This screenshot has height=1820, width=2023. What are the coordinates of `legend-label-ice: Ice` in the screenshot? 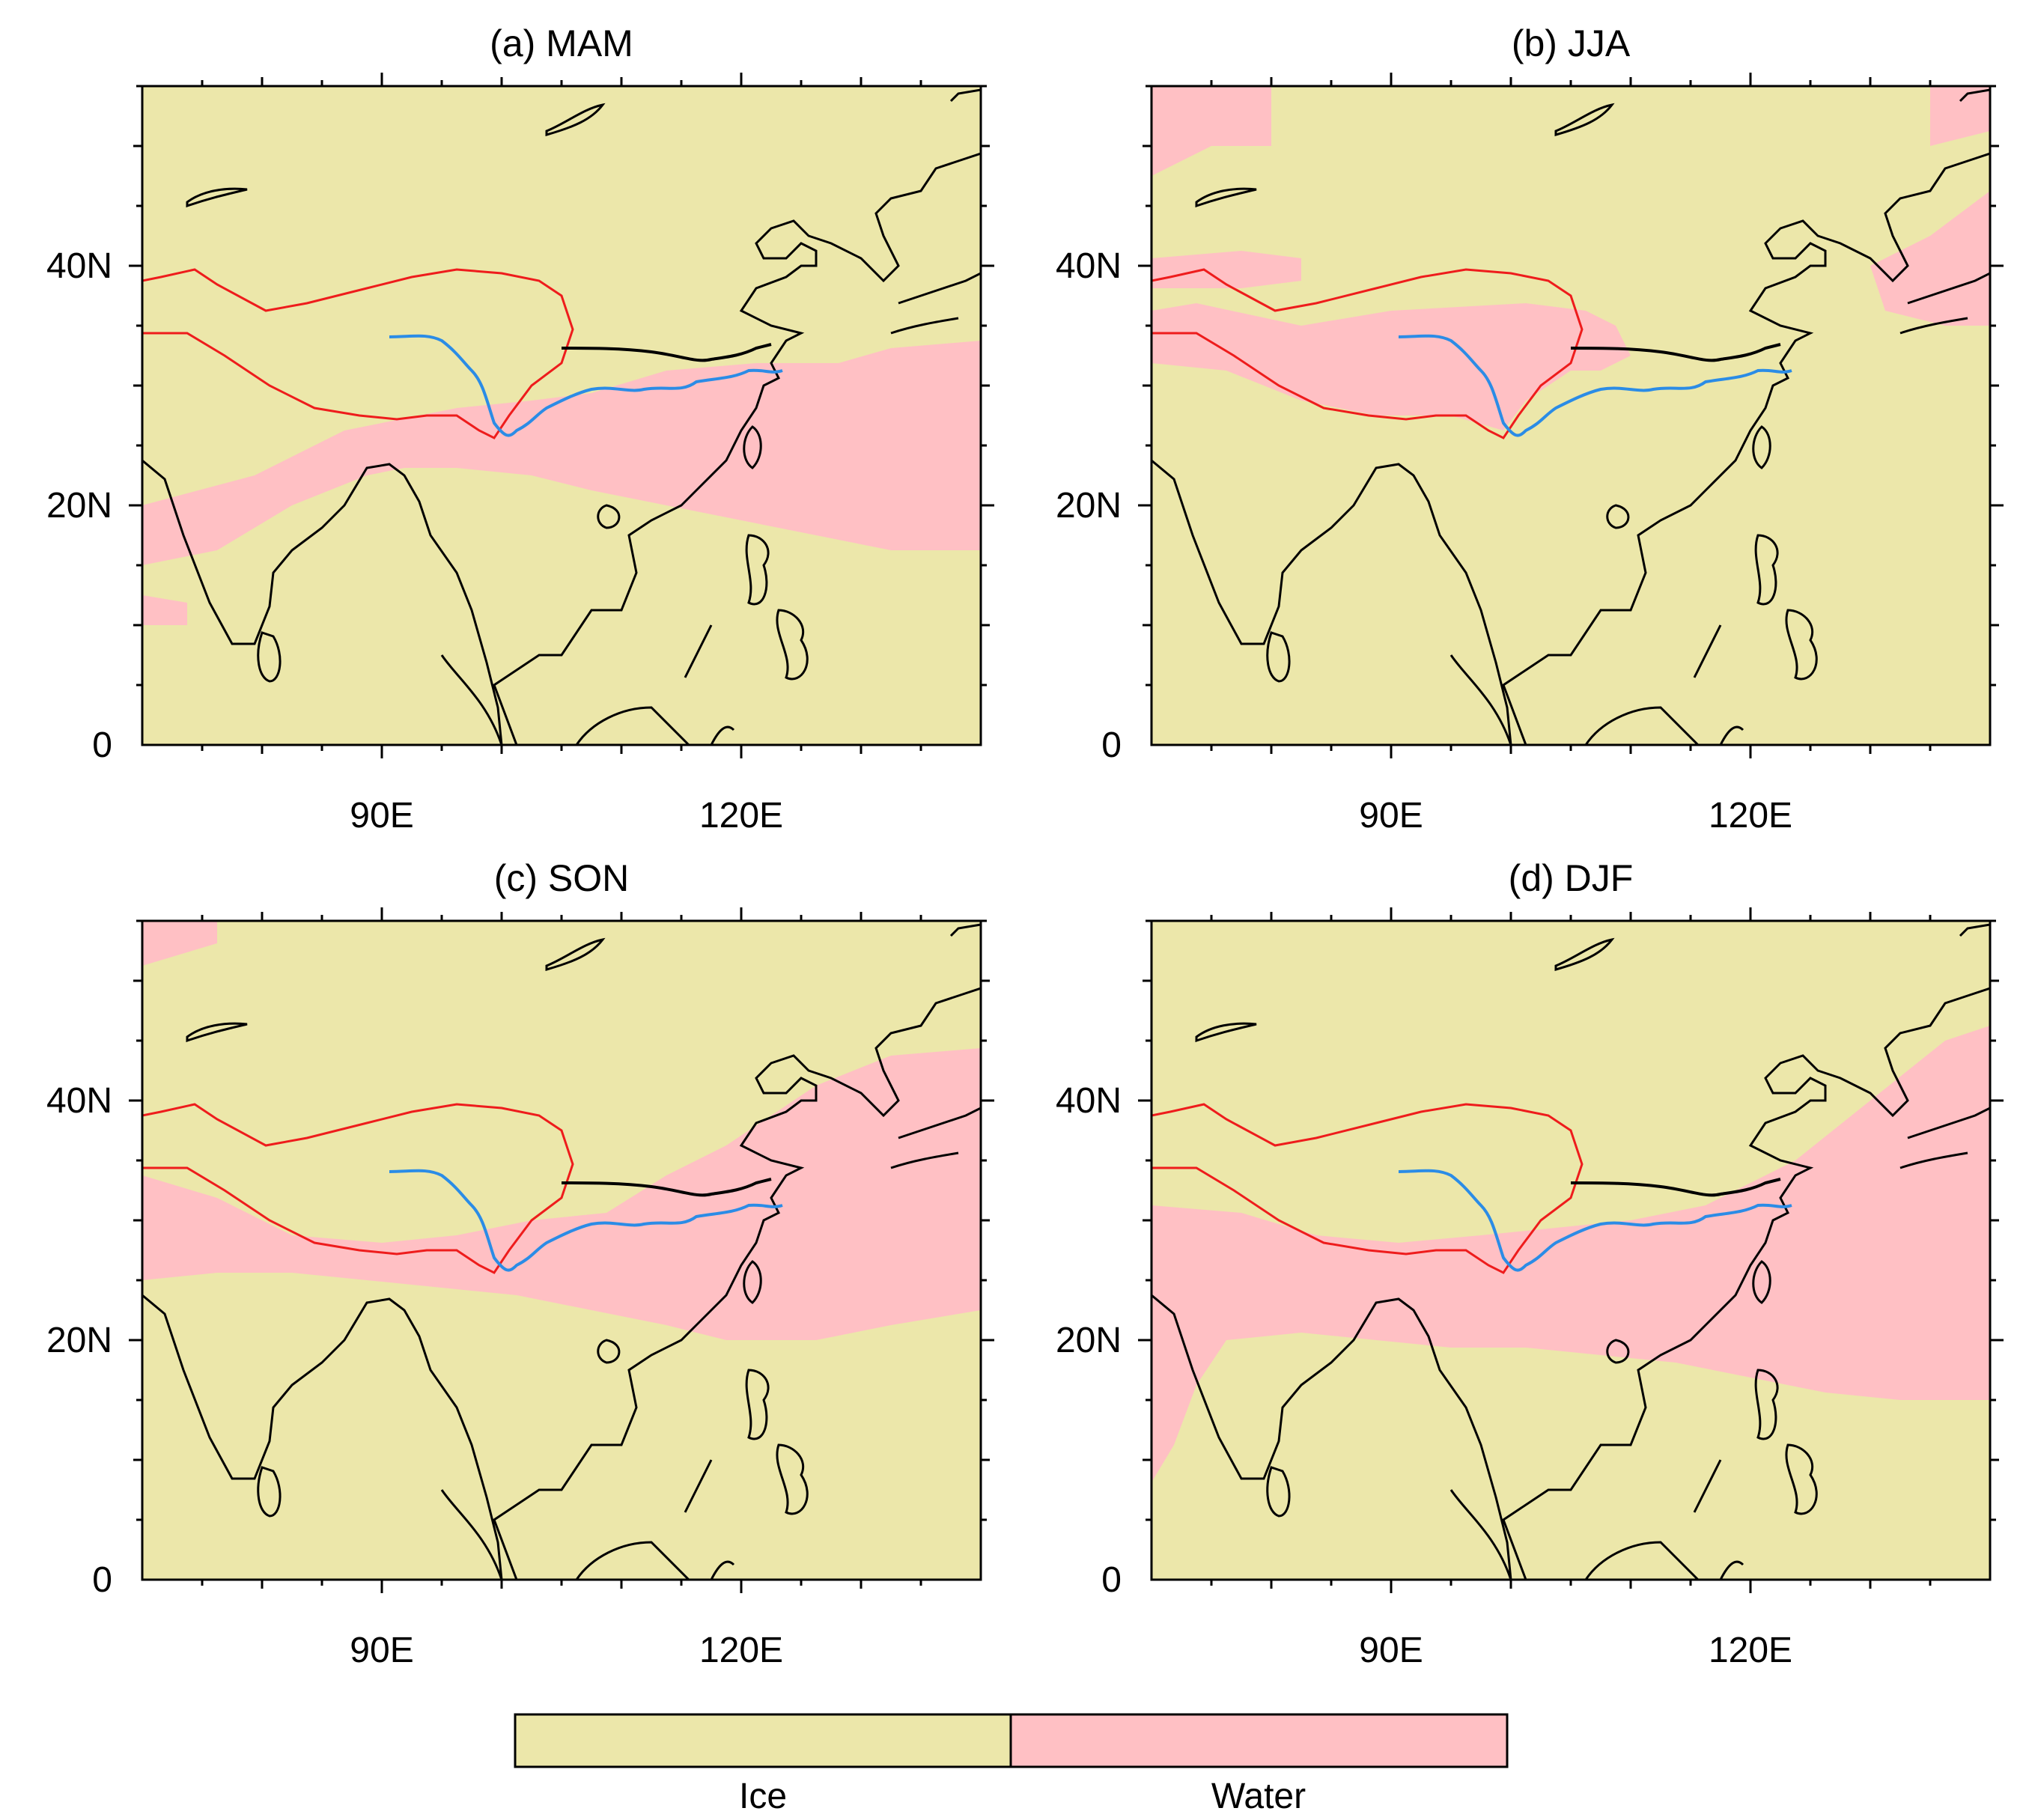 It's located at (763, 1796).